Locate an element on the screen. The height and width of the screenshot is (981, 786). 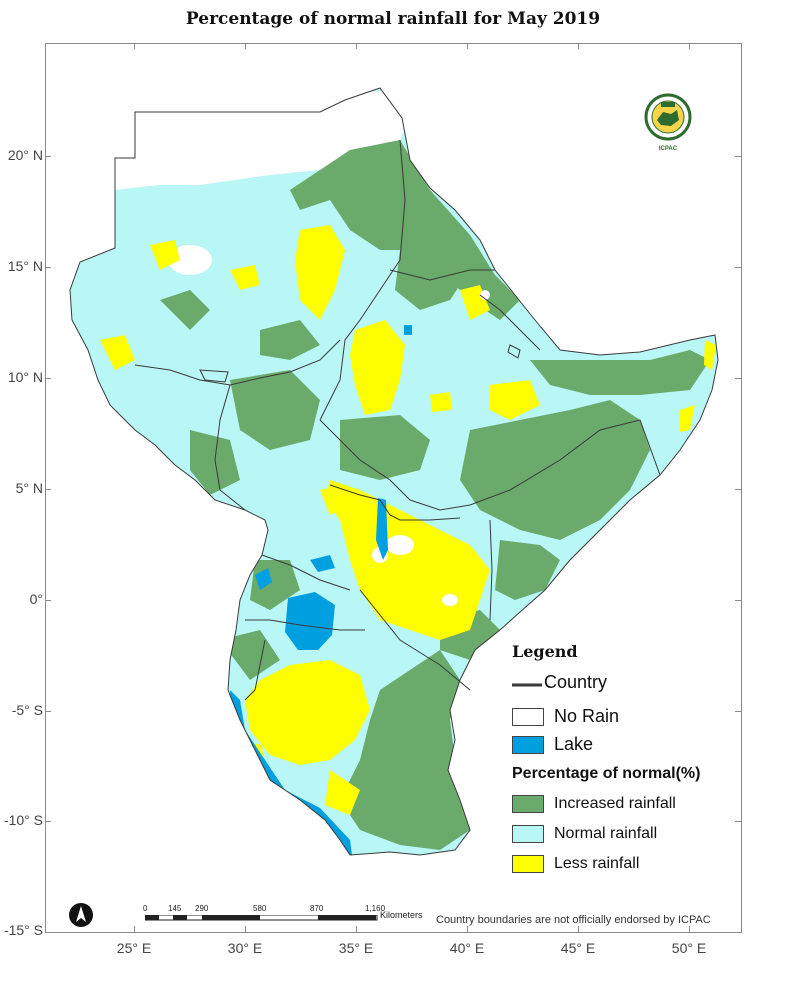
legend-item-normal: Normal rainfall is located at coordinates (584, 834).